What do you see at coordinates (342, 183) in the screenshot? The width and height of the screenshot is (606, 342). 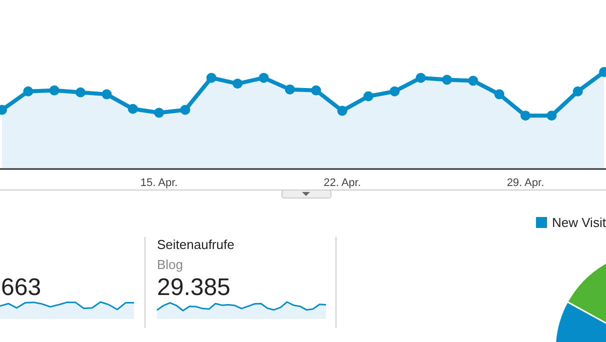 I see `x-tick-label: 22. Apr.` at bounding box center [342, 183].